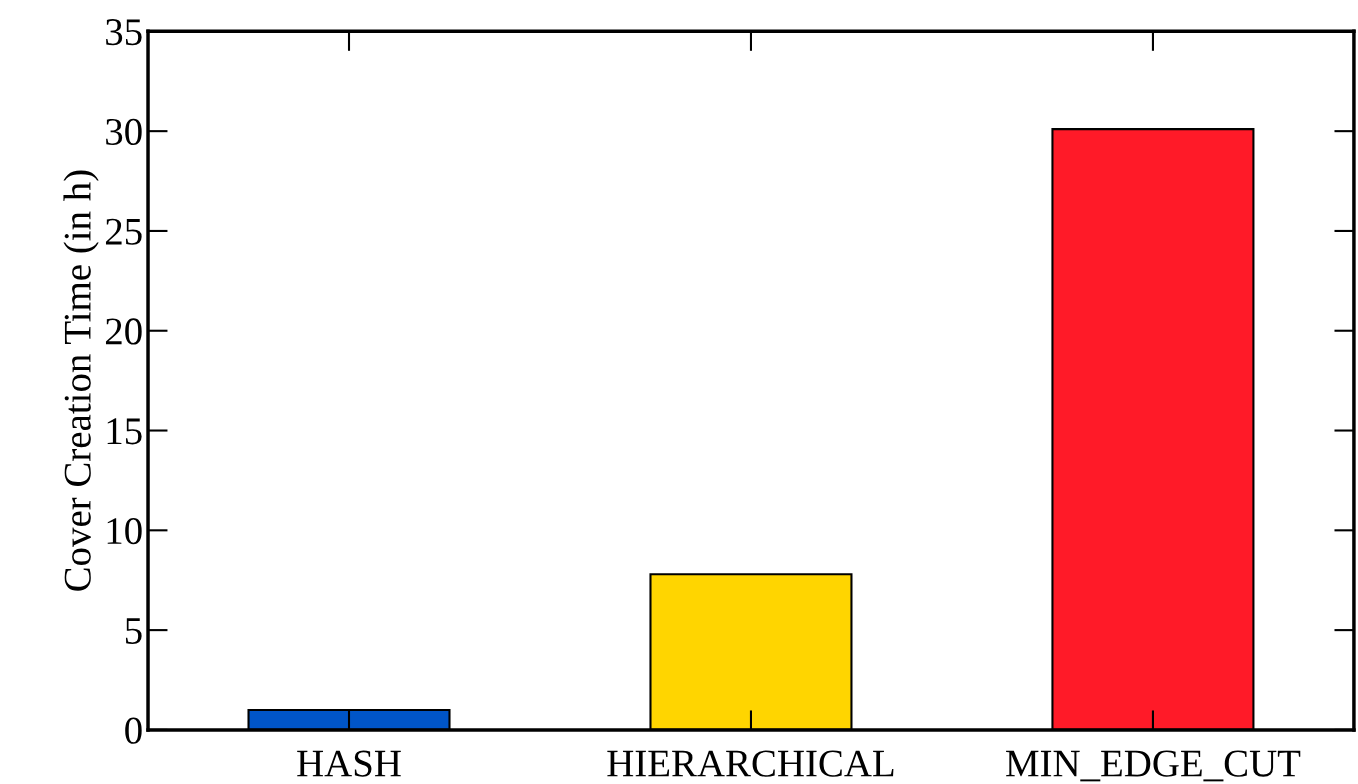  What do you see at coordinates (124, 431) in the screenshot?
I see `y-tick-label: 15` at bounding box center [124, 431].